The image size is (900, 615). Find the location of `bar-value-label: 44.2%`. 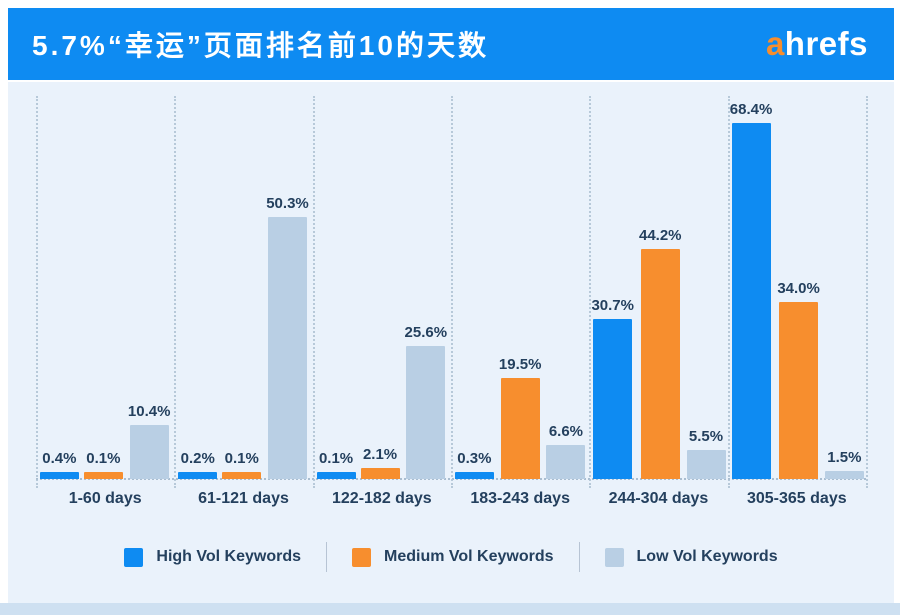

bar-value-label: 44.2% is located at coordinates (660, 236).